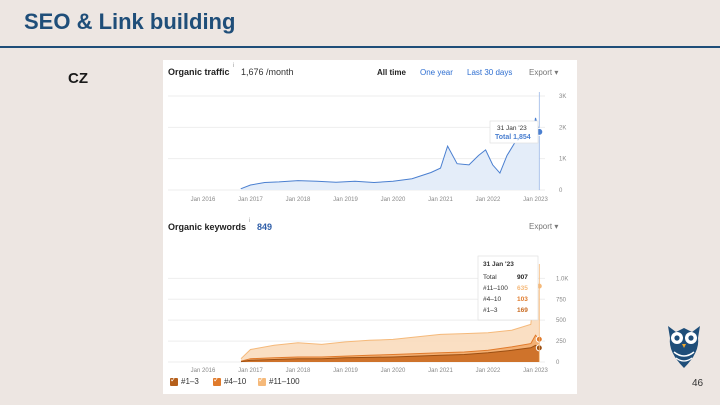  What do you see at coordinates (544, 226) in the screenshot?
I see `keywords-export-button: Export ▾` at bounding box center [544, 226].